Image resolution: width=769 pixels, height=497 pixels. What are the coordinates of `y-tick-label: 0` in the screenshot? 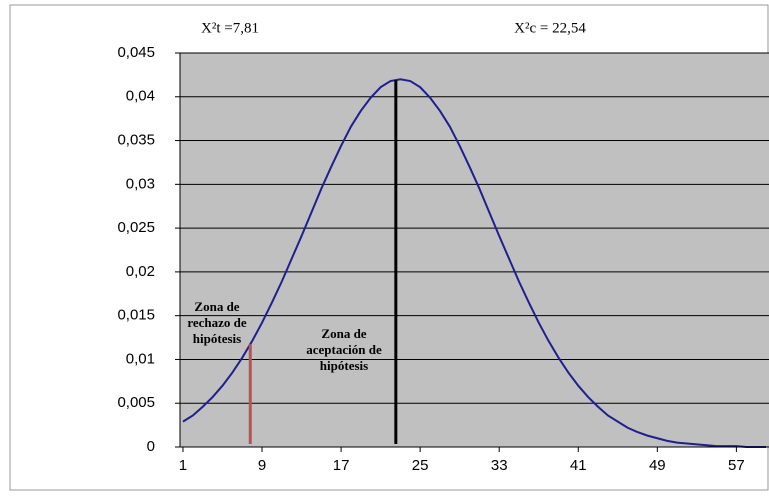 It's located at (151, 446).